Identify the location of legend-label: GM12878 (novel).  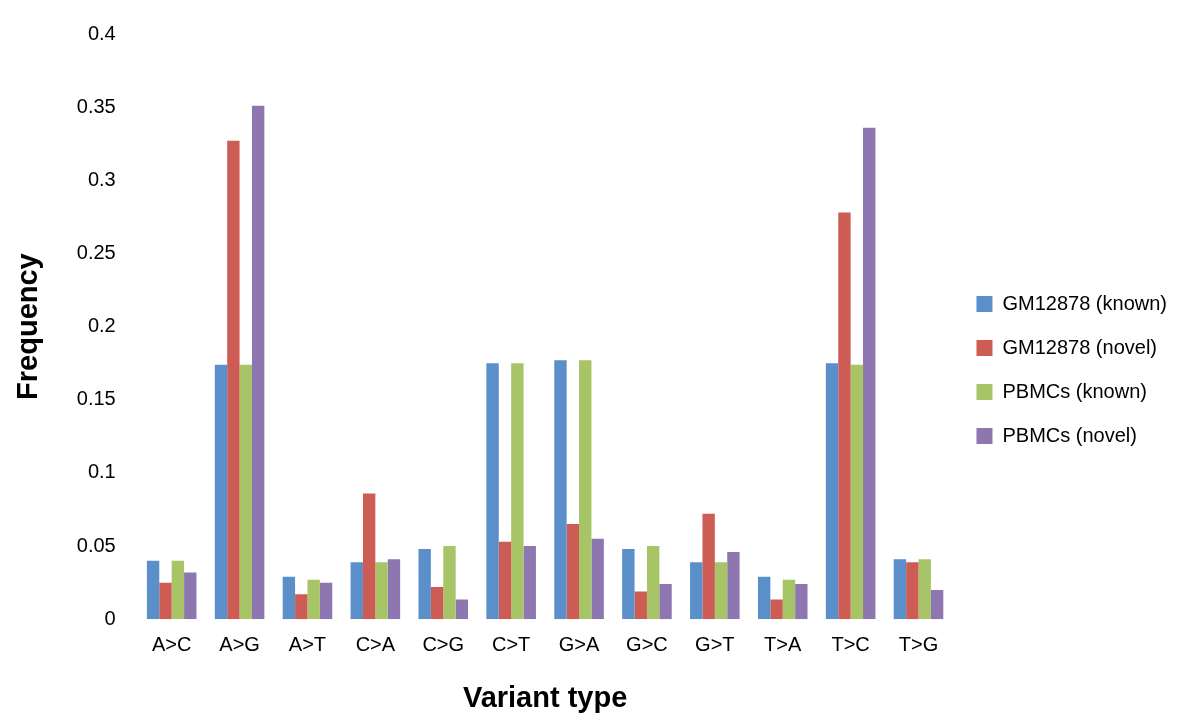
(1080, 346).